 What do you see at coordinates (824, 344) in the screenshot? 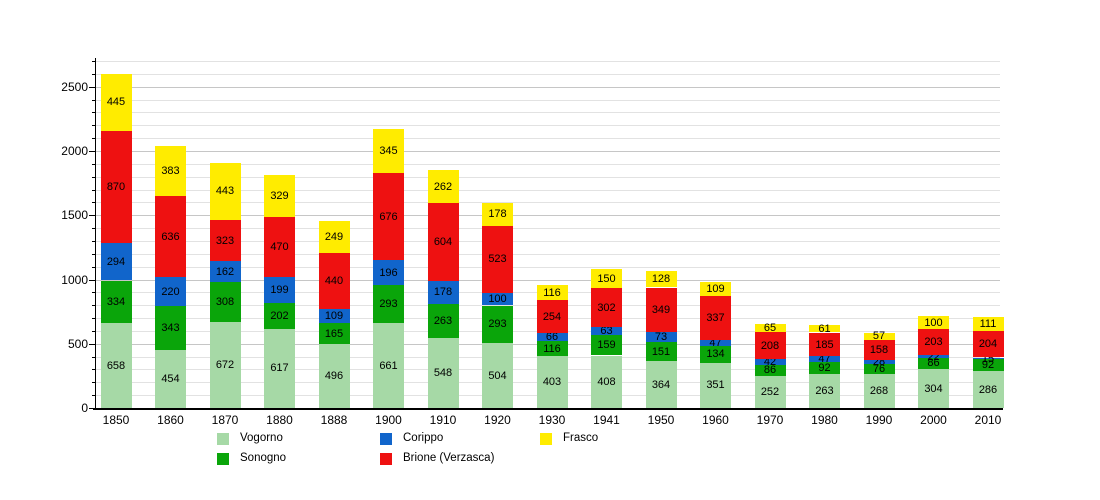
I see `bar-value-label: 185` at bounding box center [824, 344].